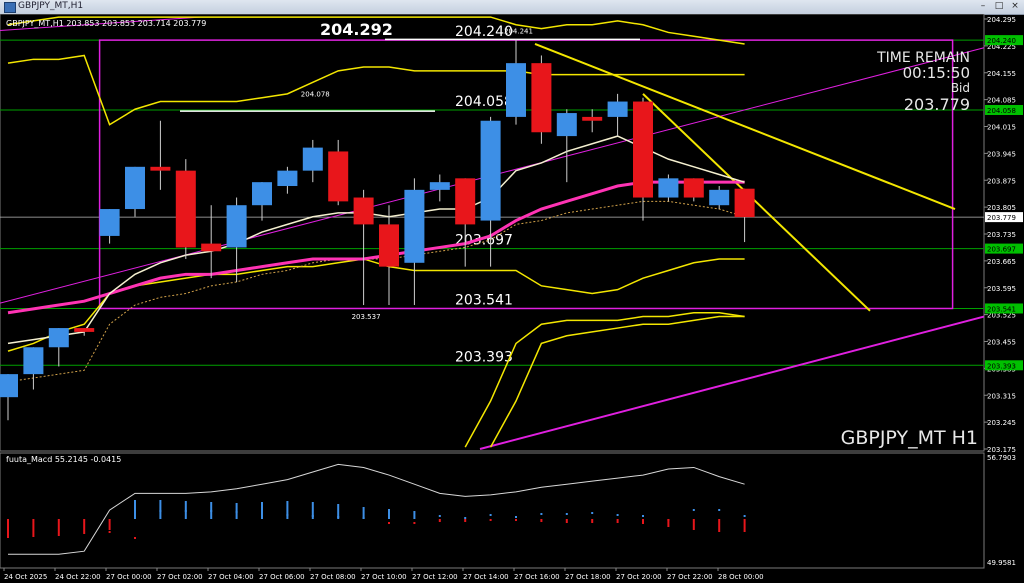 The height and width of the screenshot is (583, 1024). I want to click on level-label: 204.058, so click(484, 102).